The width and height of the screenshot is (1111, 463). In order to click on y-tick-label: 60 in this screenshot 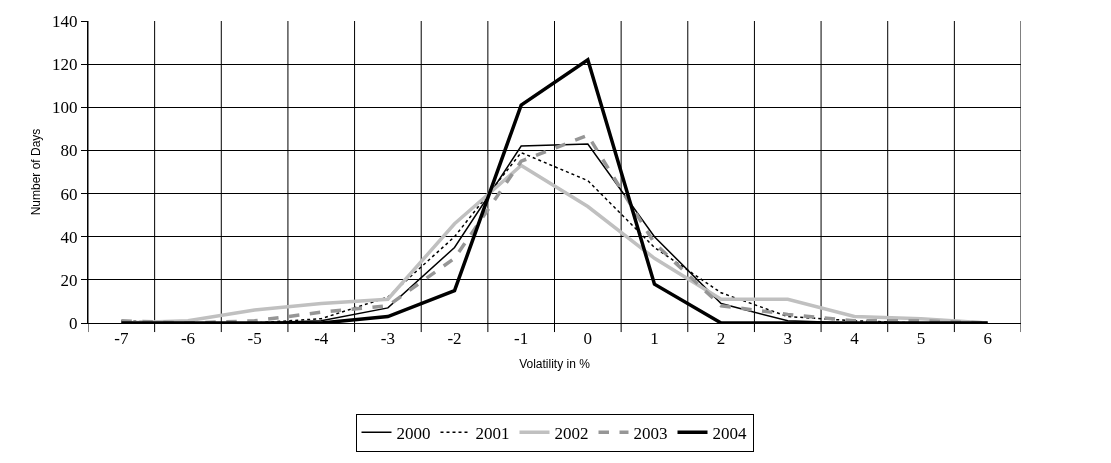, I will do `click(69, 194)`.